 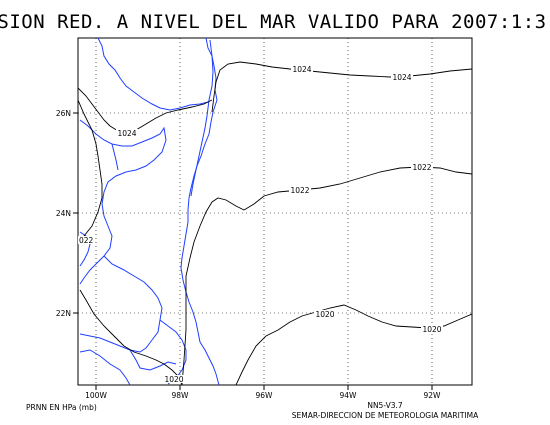 I want to click on isobar-1024-east, so click(x=341, y=87).